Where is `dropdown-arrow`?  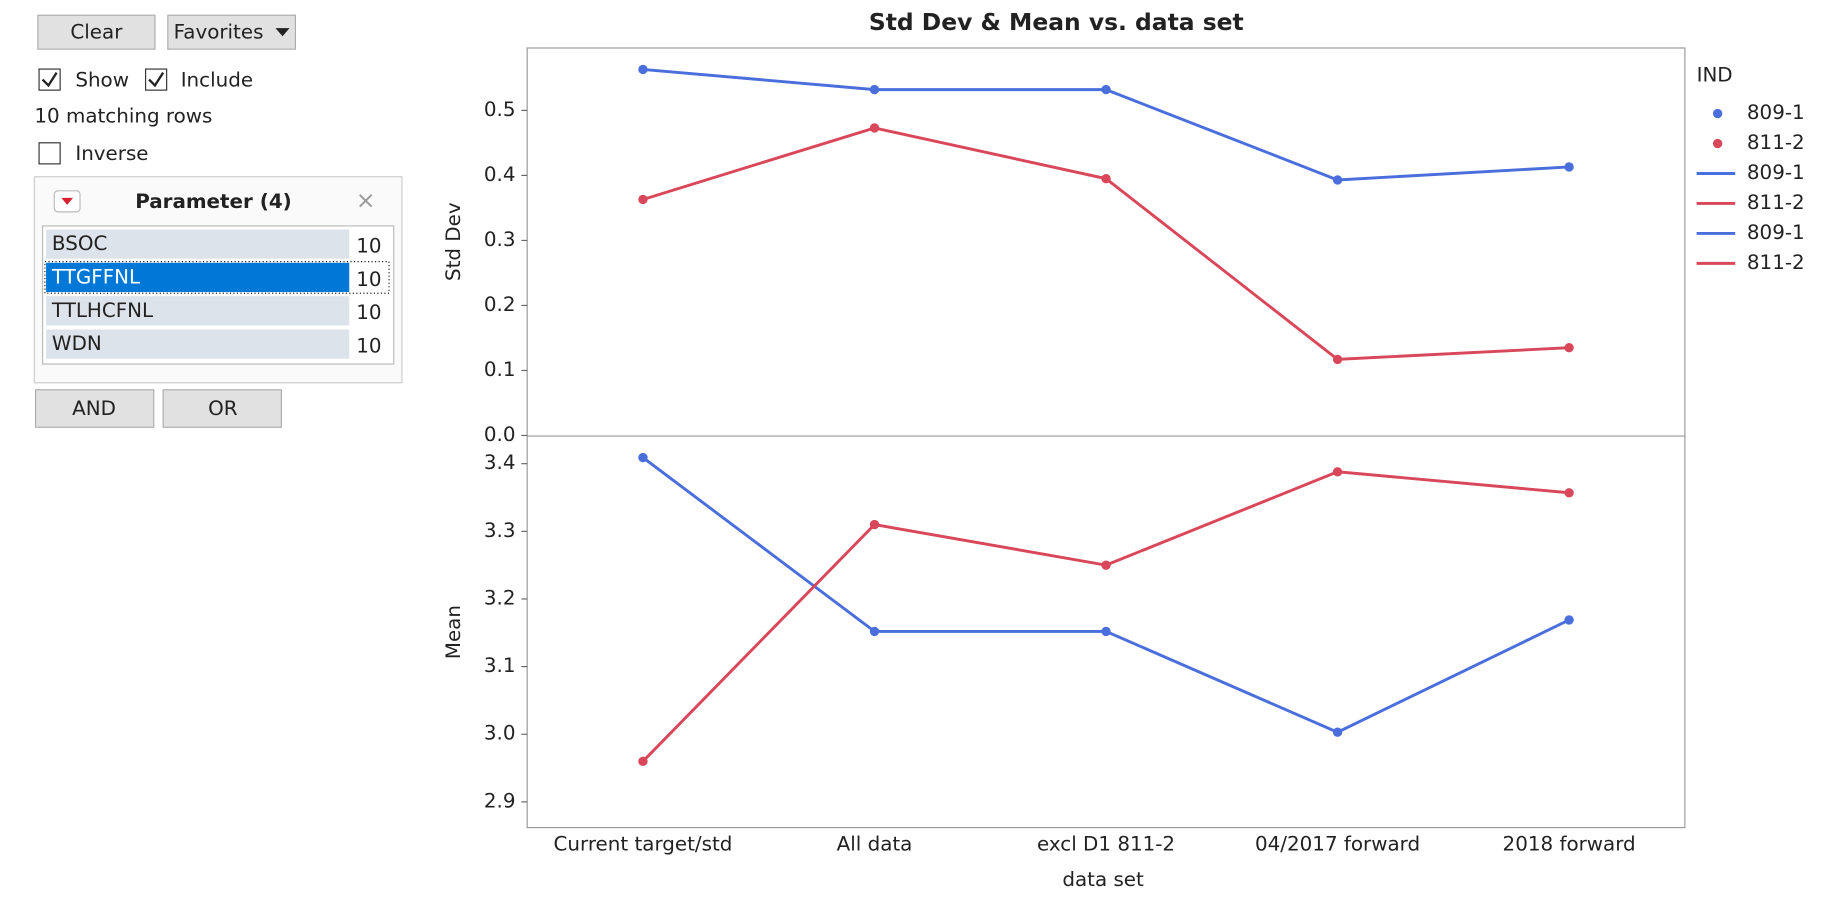 dropdown-arrow is located at coordinates (282, 32).